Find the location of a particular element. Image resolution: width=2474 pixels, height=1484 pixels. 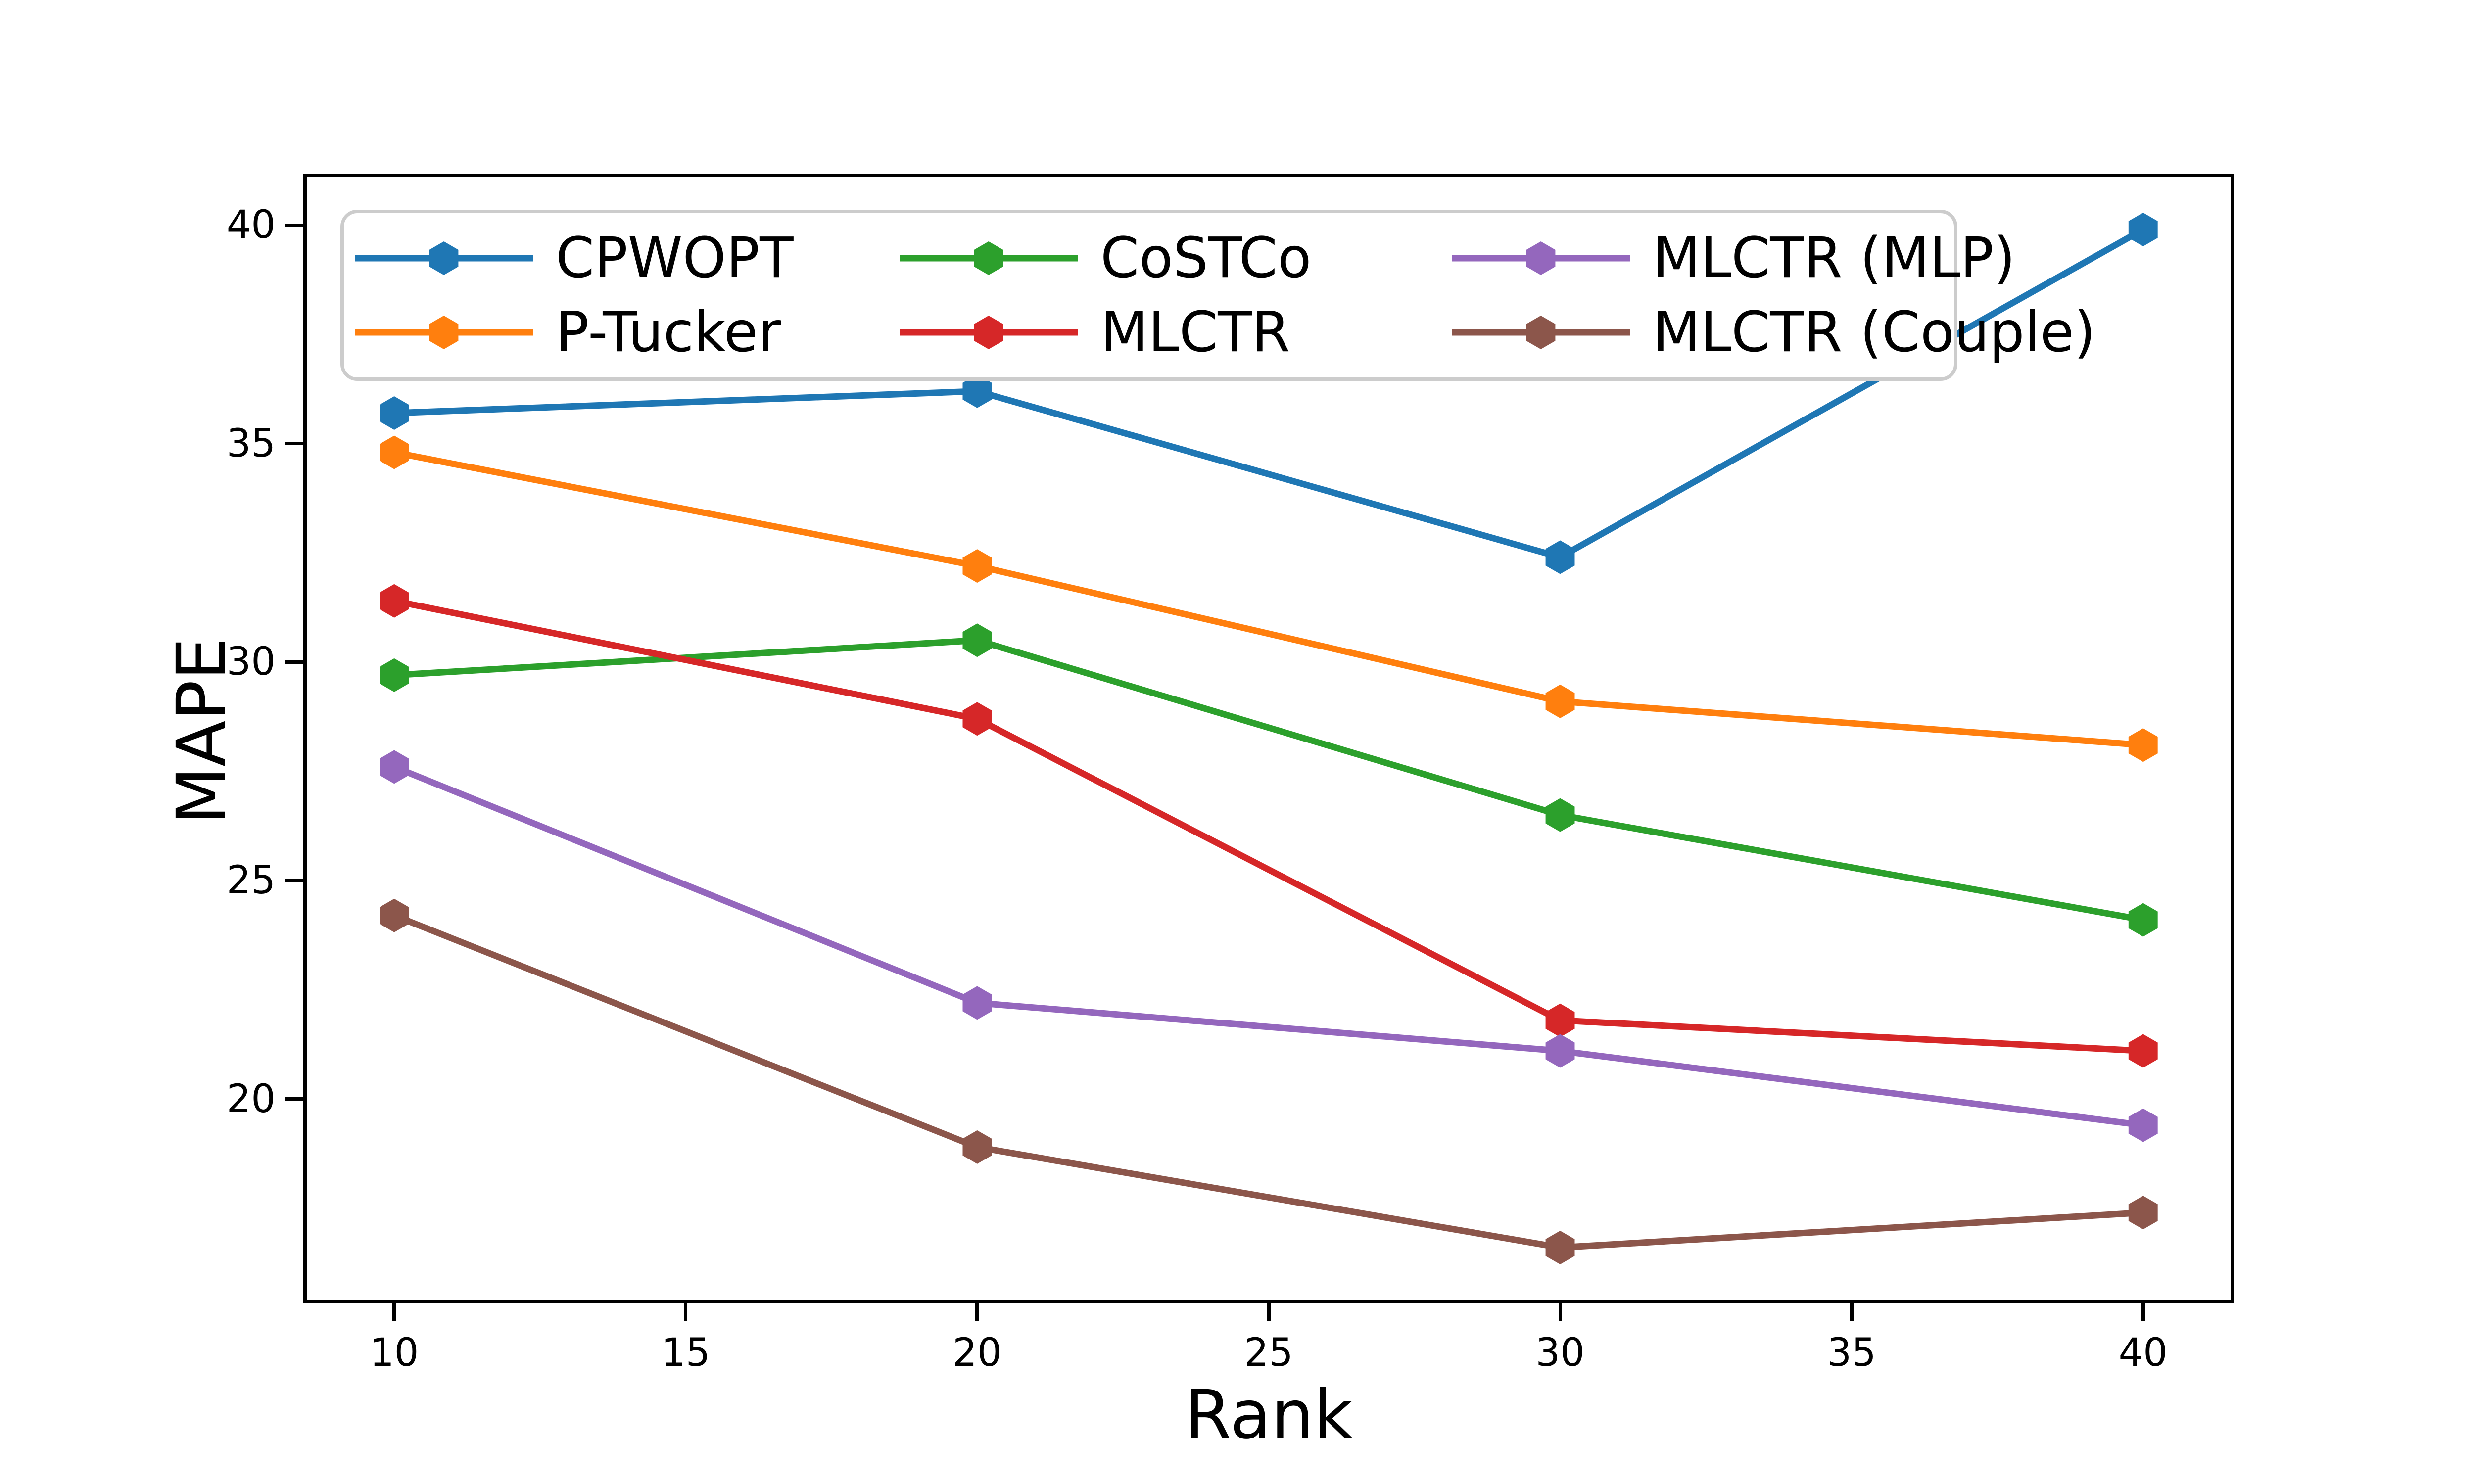

legend-label-5: MLCTR (Couple) is located at coordinates (1875, 332).